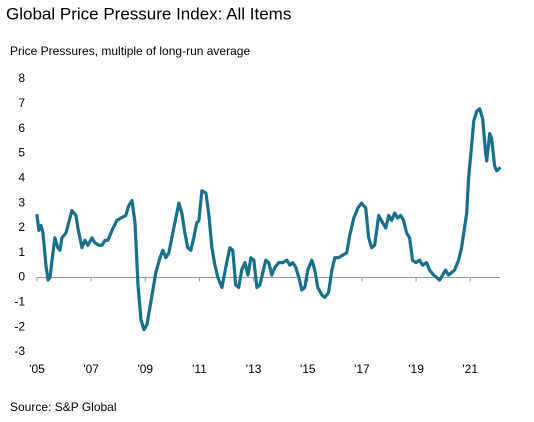 The image size is (534, 422). What do you see at coordinates (63, 407) in the screenshot?
I see `source-note: Source: S&P Global` at bounding box center [63, 407].